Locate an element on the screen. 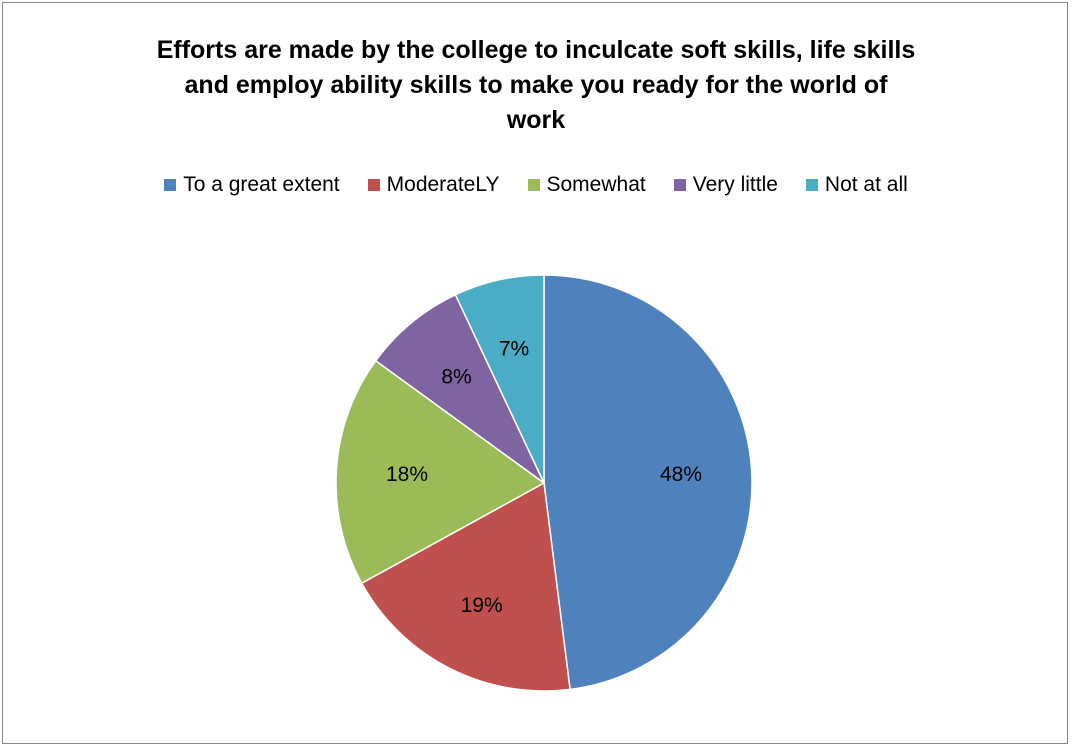 This screenshot has height=748, width=1072. legend-item-very-little: Very little is located at coordinates (725, 185).